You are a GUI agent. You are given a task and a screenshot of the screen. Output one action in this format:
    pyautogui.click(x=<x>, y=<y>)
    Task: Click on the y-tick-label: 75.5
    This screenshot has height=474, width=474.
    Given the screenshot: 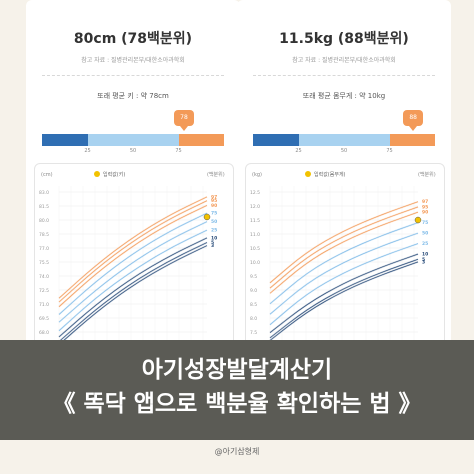 What is the action you would take?
    pyautogui.click(x=44, y=263)
    